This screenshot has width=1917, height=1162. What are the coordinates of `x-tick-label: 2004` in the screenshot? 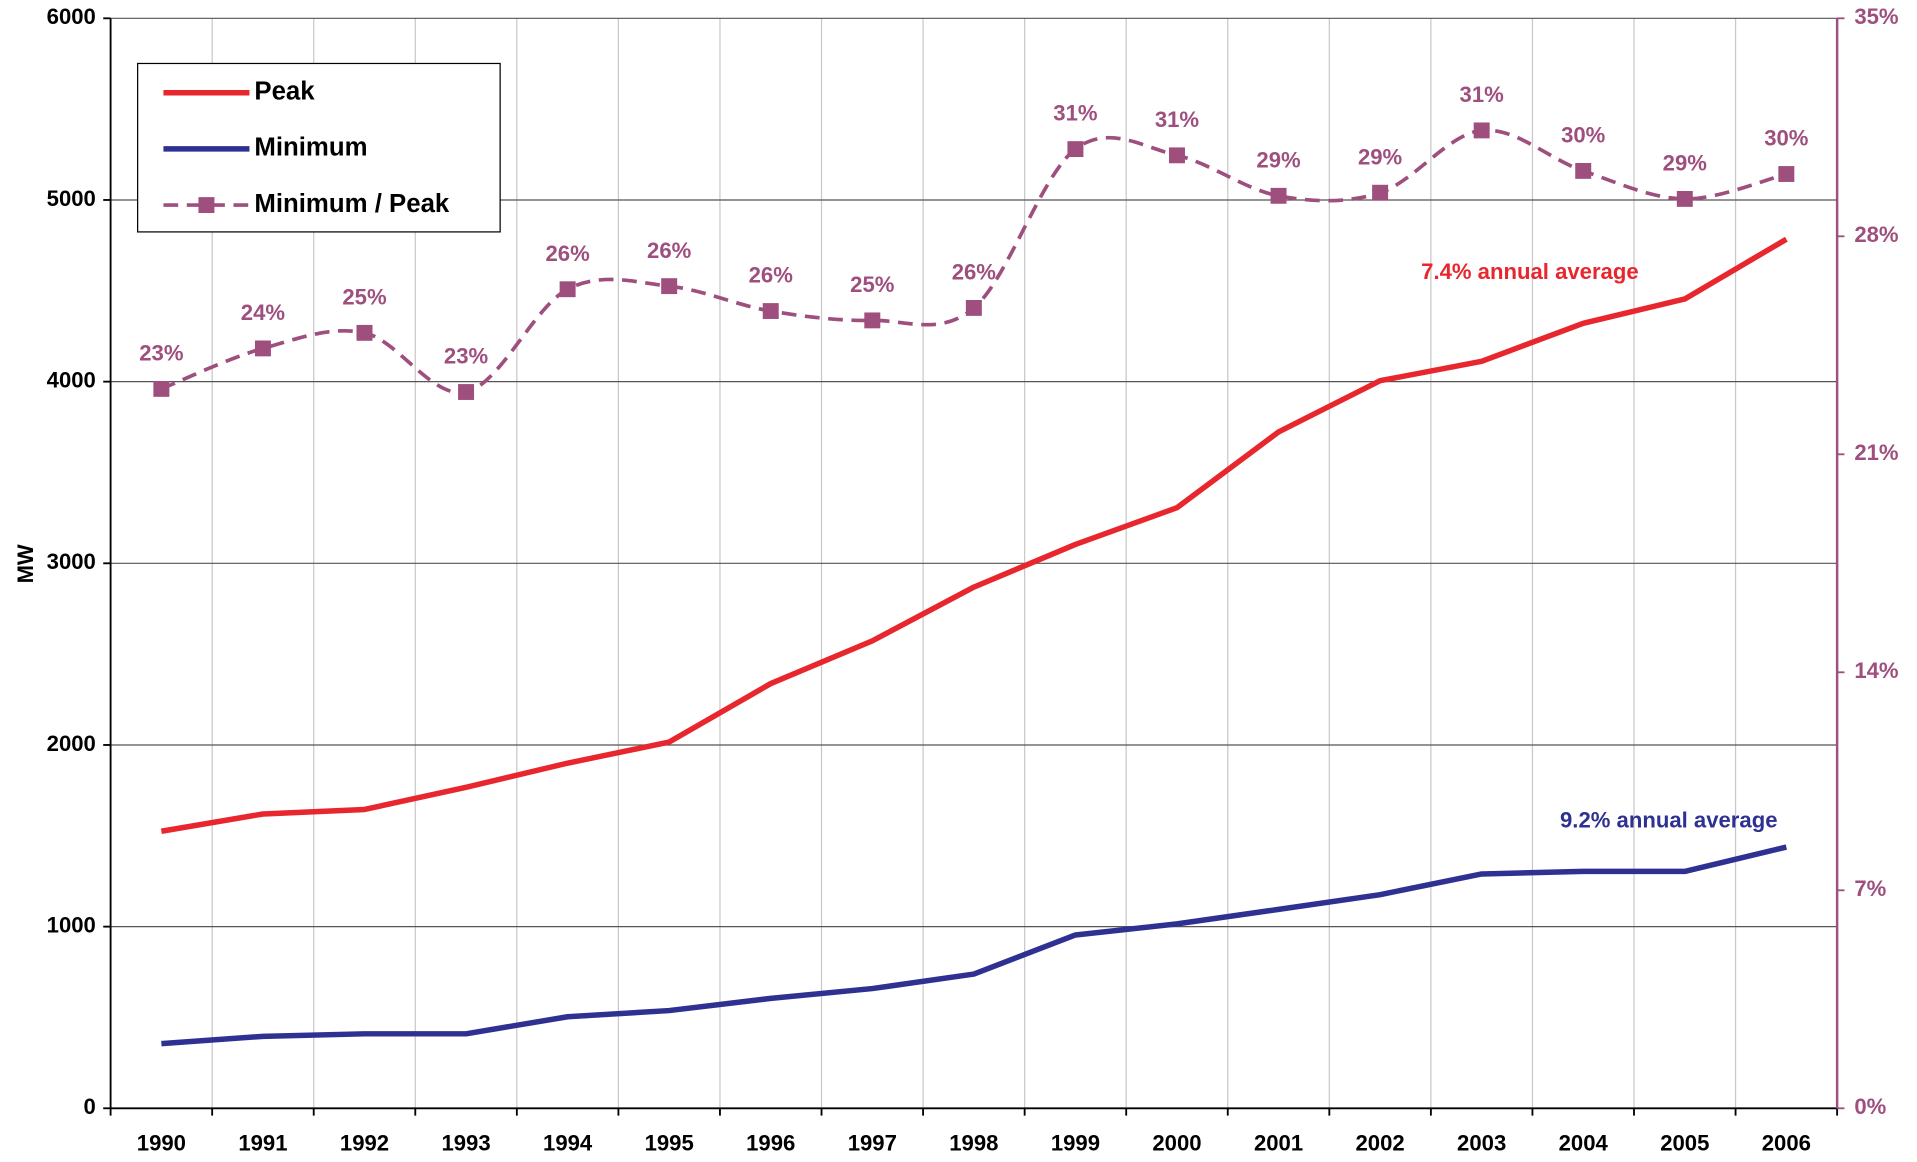 It's located at (1584, 1143).